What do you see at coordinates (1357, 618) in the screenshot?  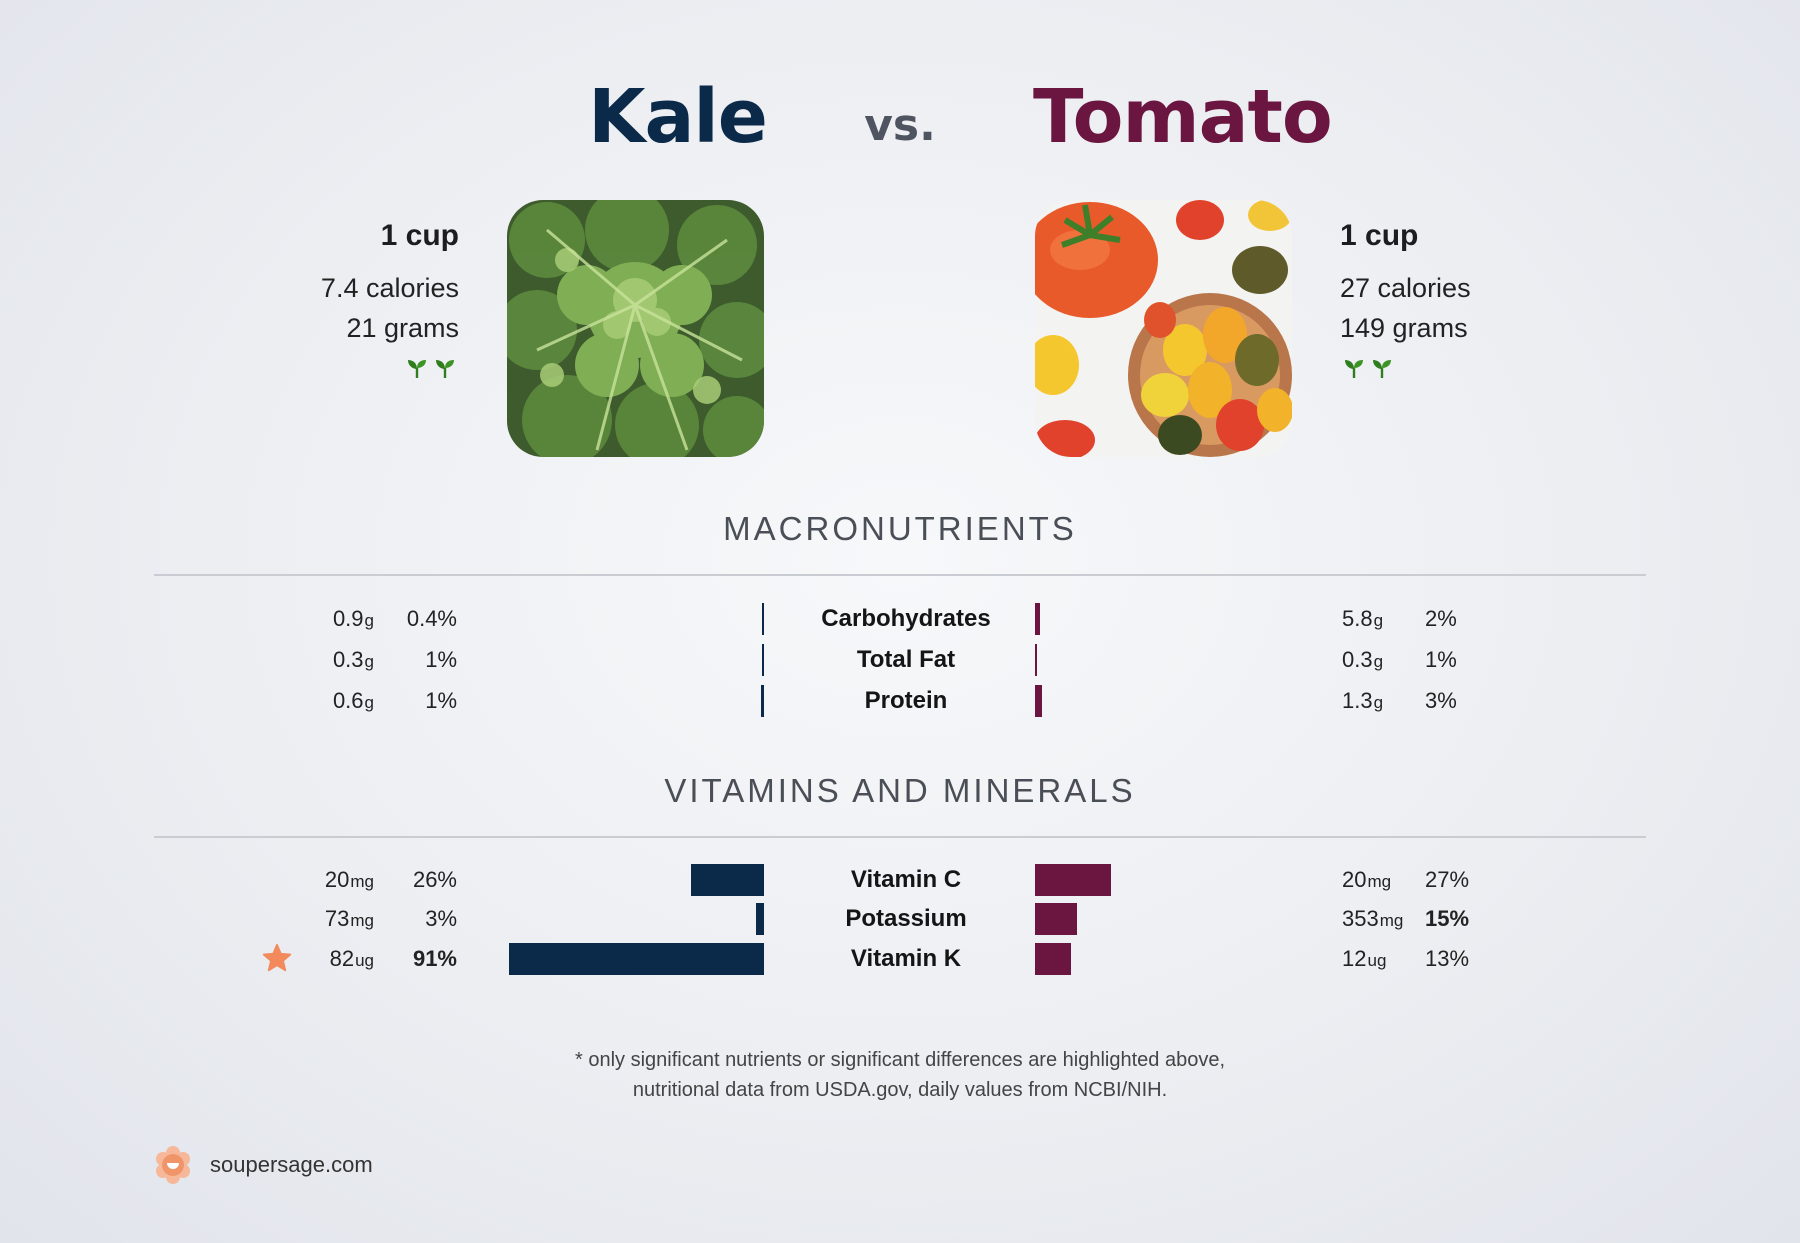 I see `right-amount-value: 5.8` at bounding box center [1357, 618].